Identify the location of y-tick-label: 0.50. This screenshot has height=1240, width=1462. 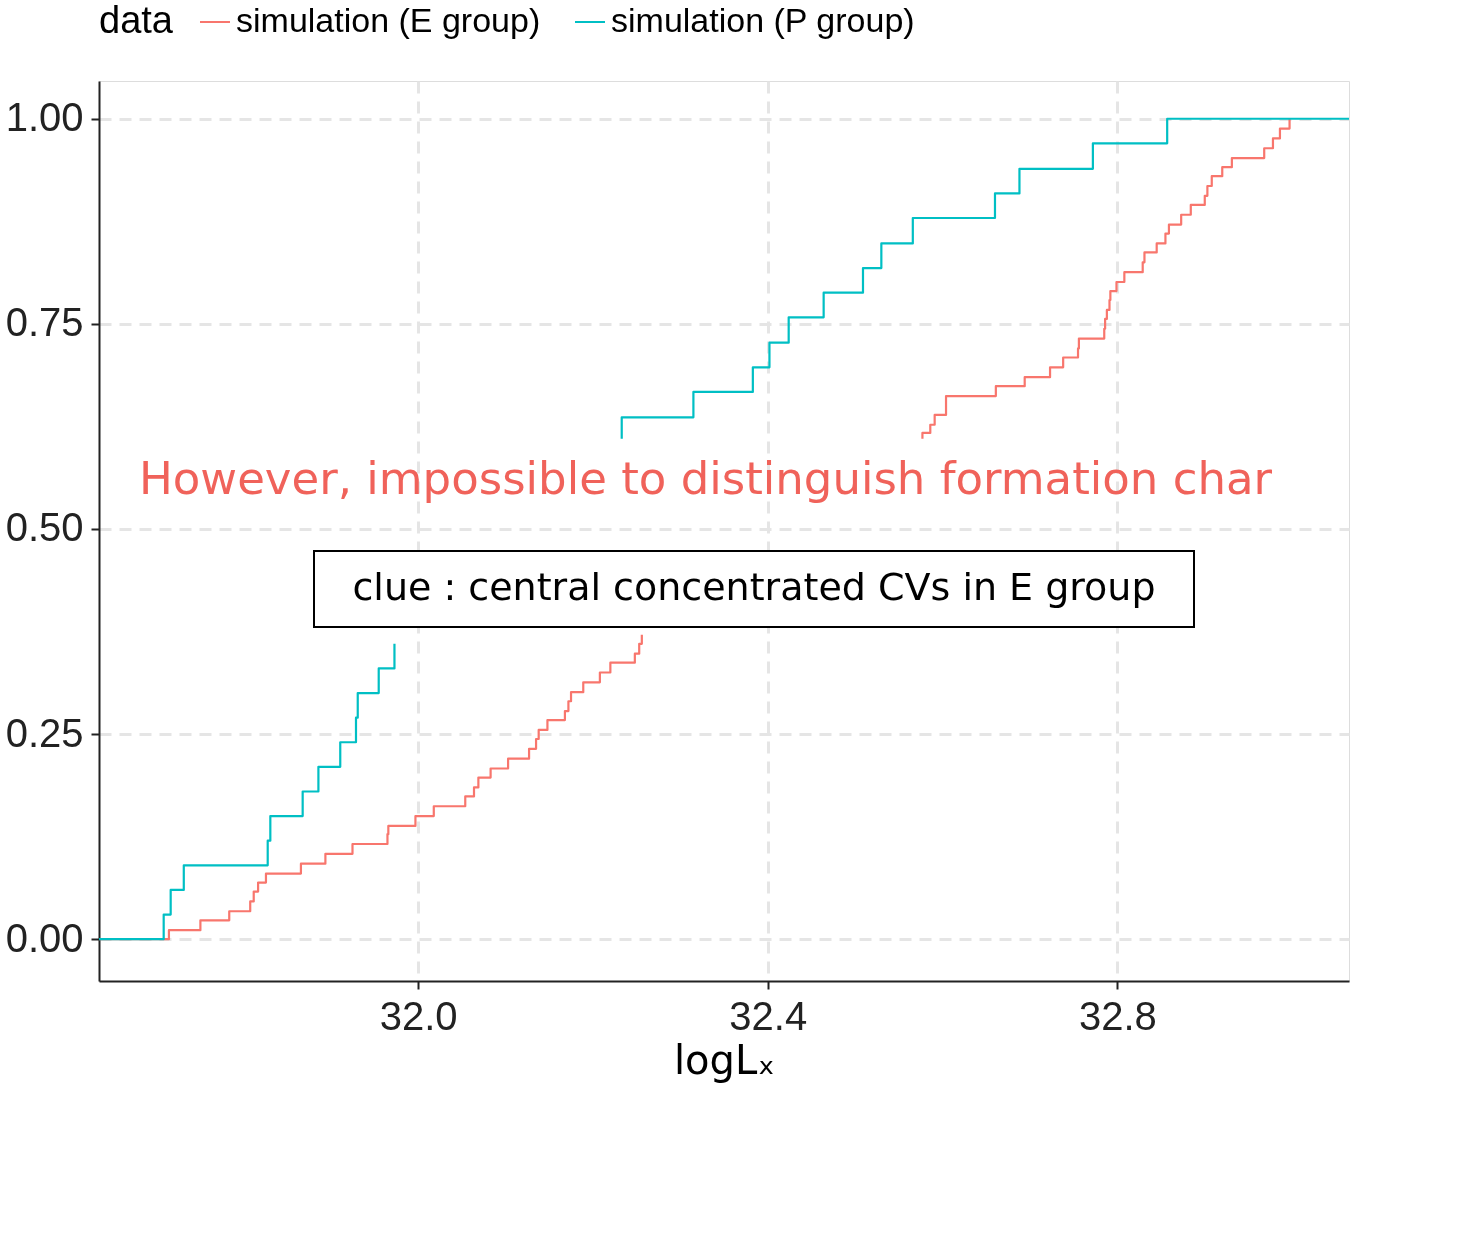
(44, 527).